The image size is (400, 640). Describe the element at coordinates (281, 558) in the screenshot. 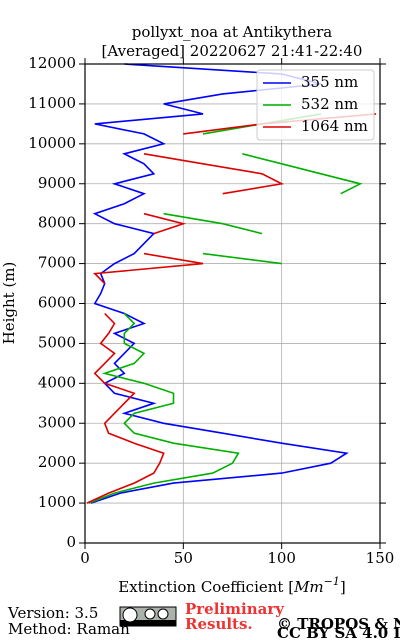

I see `x-tick-label: 100` at that location.